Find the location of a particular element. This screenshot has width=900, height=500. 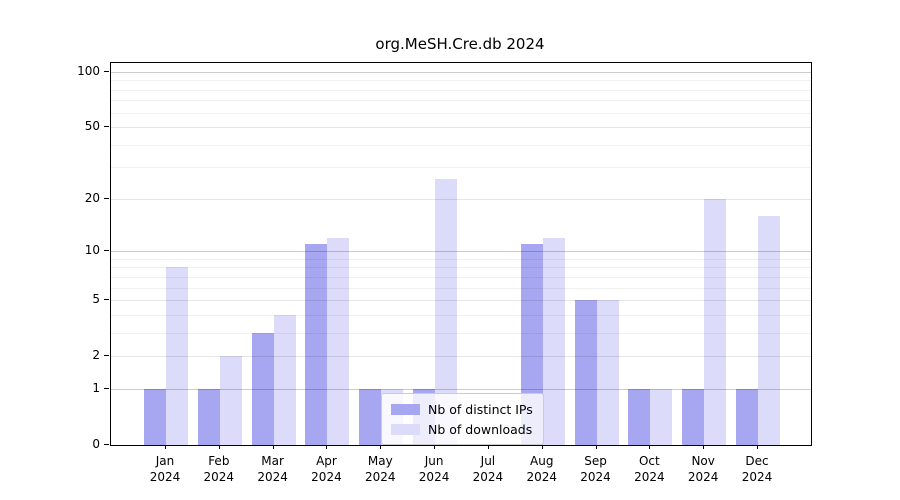

x-tick-label-jan: Jan 2024 is located at coordinates (165, 469).